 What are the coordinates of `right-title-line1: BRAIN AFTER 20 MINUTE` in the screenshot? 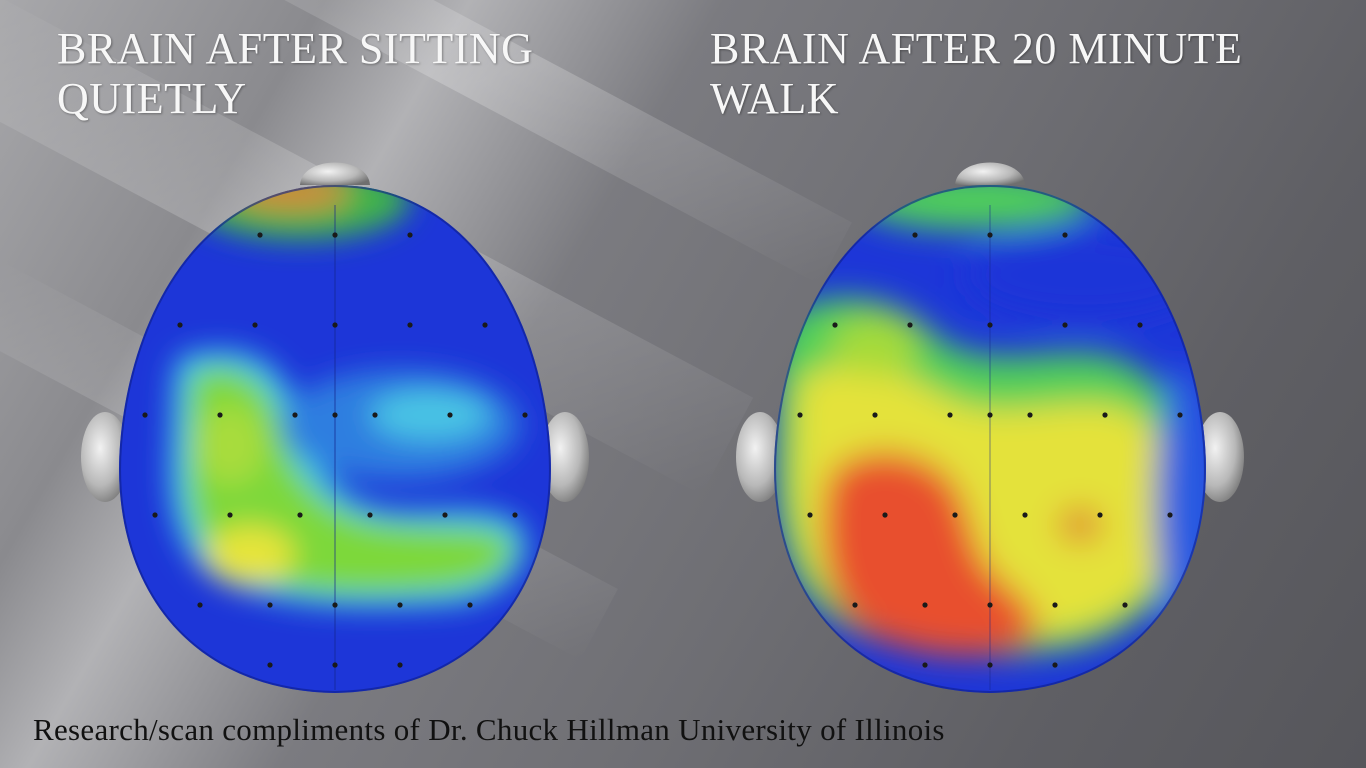 It's located at (976, 48).